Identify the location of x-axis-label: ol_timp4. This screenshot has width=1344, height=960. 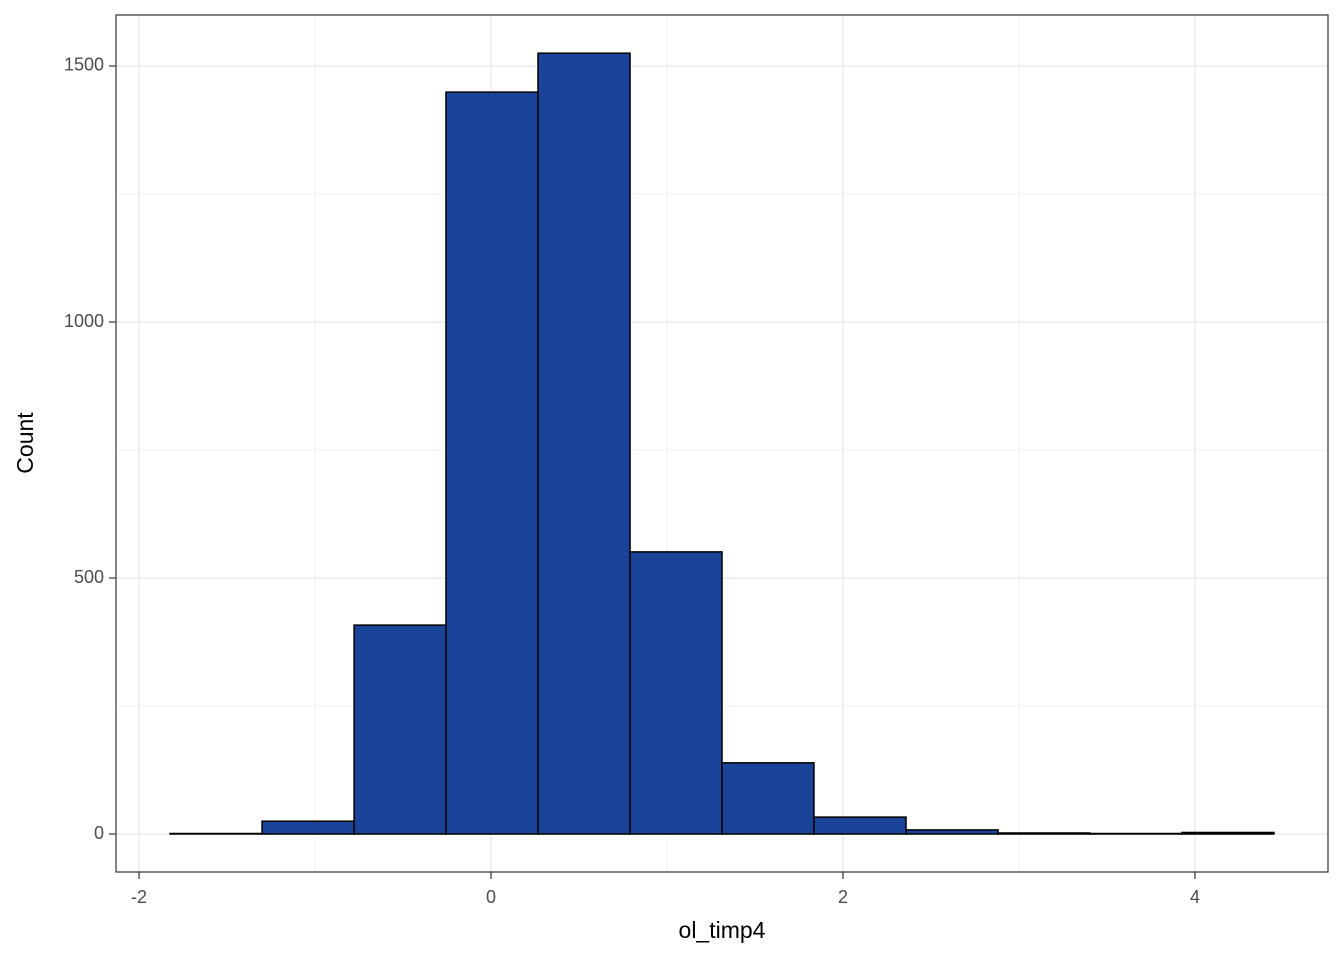
(722, 930).